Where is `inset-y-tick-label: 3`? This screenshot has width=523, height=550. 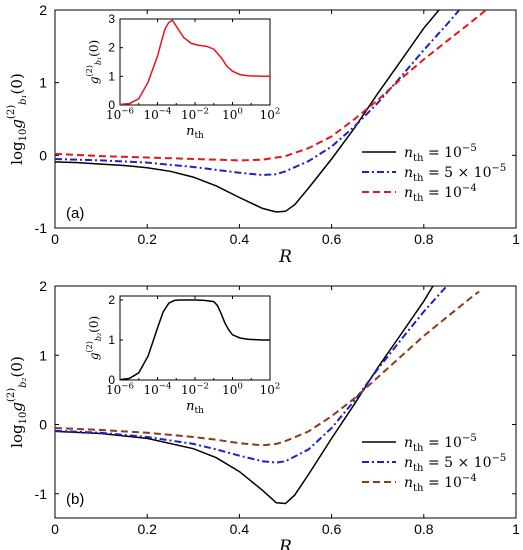 inset-y-tick-label: 3 is located at coordinates (111, 19).